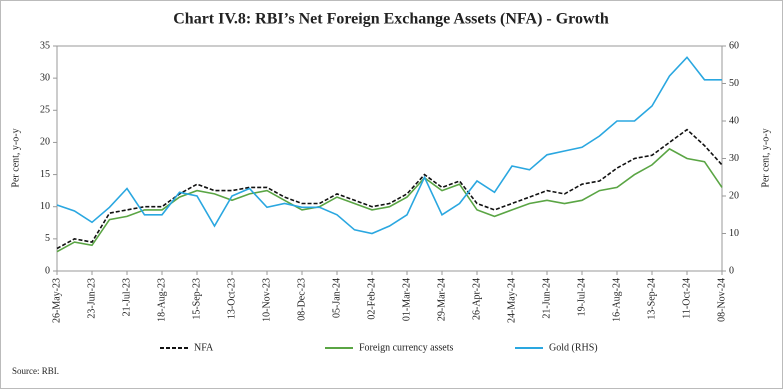  I want to click on y-tick-label: 10, so click(45, 206).